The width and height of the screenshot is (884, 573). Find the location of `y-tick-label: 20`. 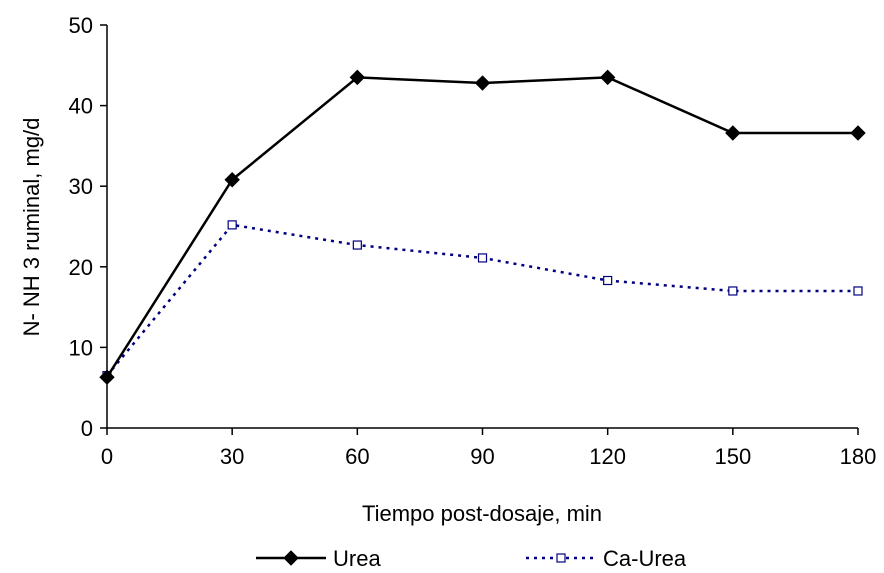

y-tick-label: 20 is located at coordinates (81, 267).